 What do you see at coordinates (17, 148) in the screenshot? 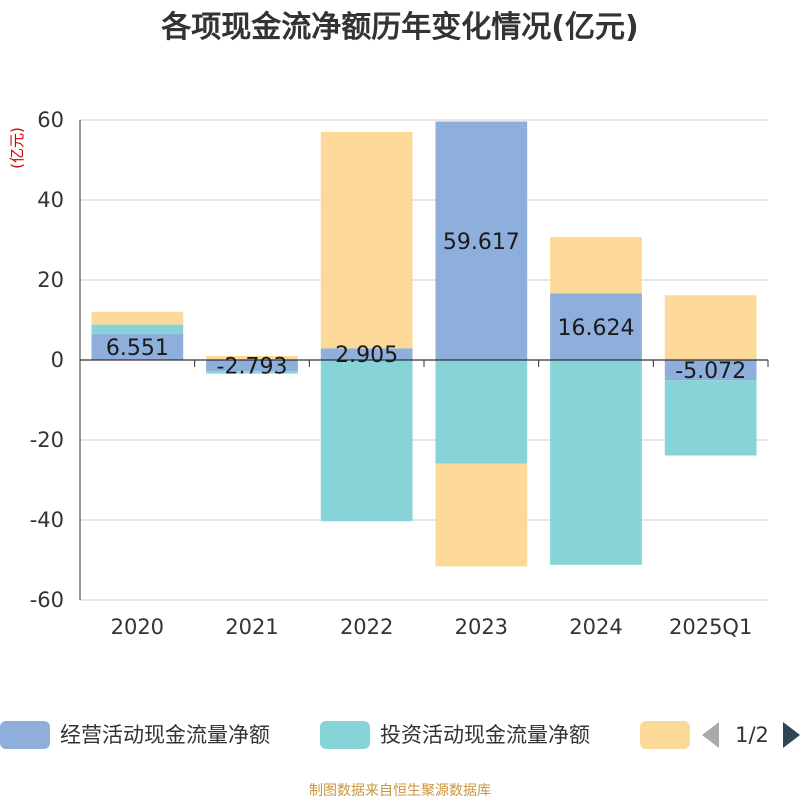
I see `y-axis-unit-label: (亿元)` at bounding box center [17, 148].